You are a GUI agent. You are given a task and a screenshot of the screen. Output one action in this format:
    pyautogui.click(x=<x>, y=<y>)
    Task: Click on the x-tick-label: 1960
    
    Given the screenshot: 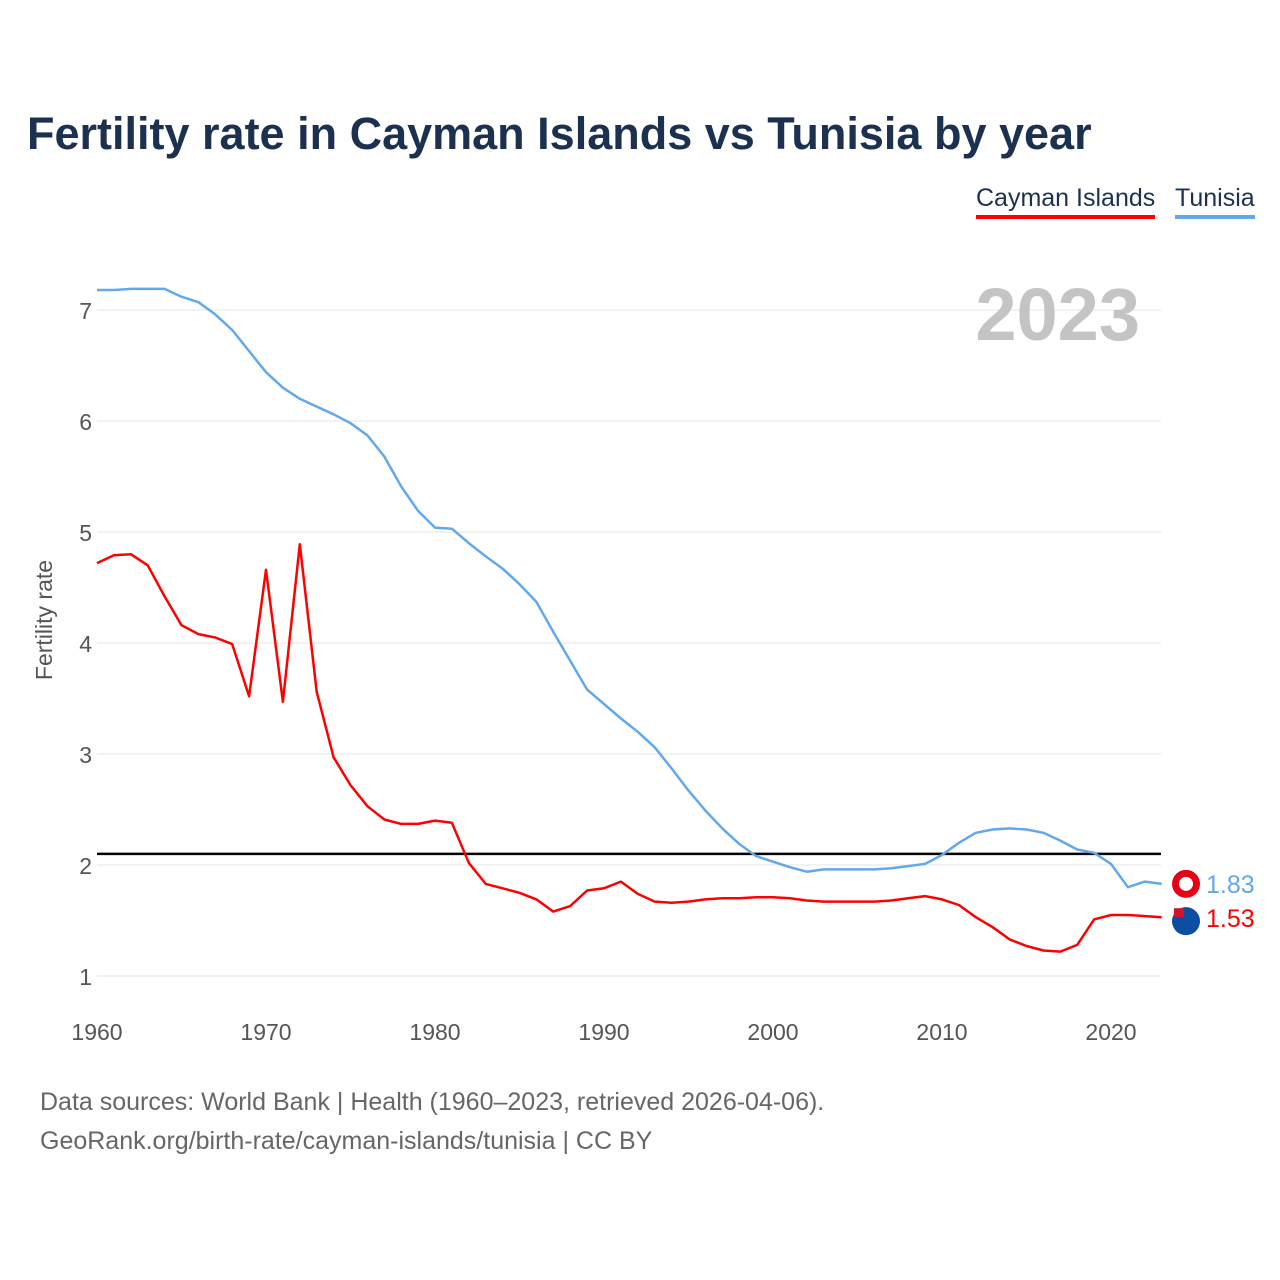 What is the action you would take?
    pyautogui.click(x=96, y=1032)
    